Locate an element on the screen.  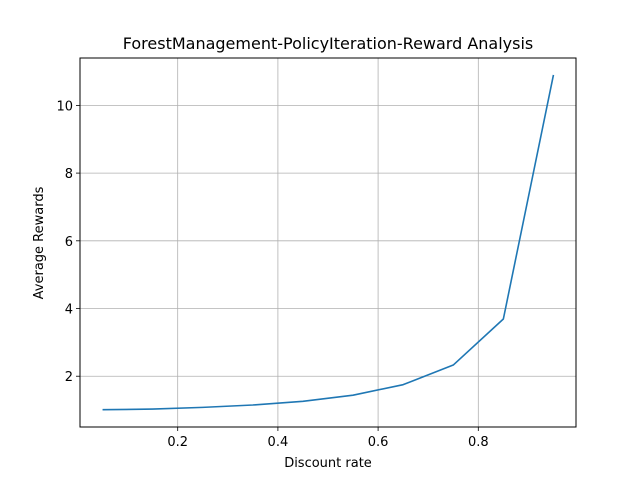
y-tick-label: 4 is located at coordinates (69, 310).